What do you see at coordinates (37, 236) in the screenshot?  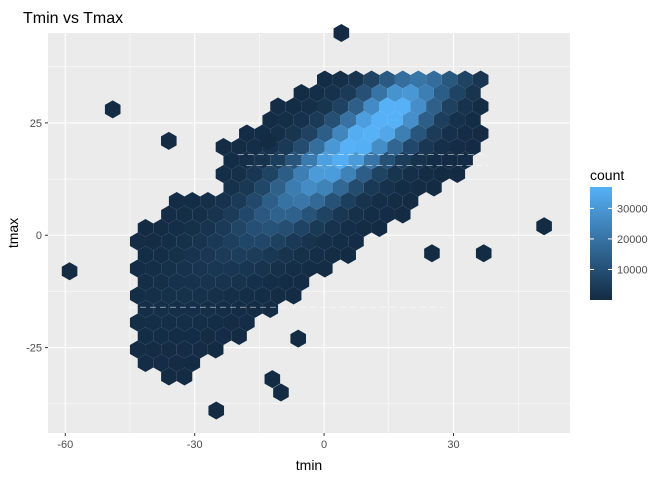 I see `y-axis-ticks: -25 0 25` at bounding box center [37, 236].